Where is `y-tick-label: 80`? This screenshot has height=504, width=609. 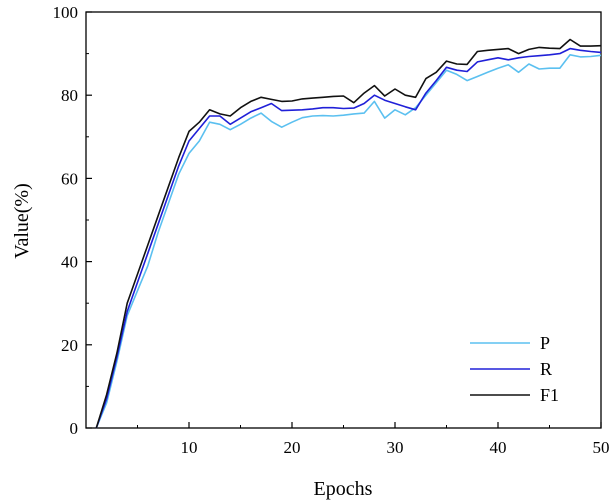
y-tick-label: 80 is located at coordinates (69, 95).